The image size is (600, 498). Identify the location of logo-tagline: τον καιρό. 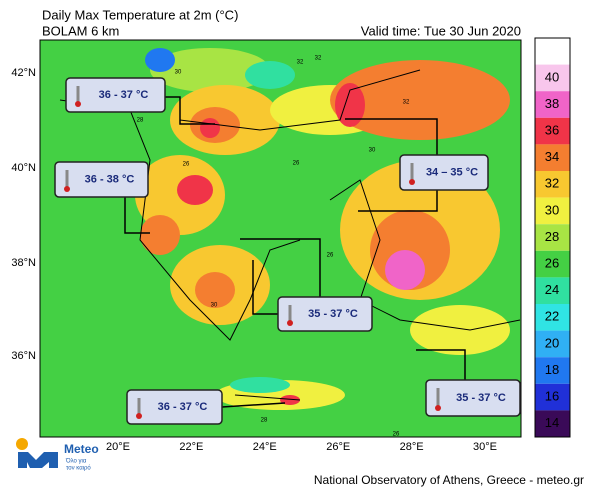
(78, 468).